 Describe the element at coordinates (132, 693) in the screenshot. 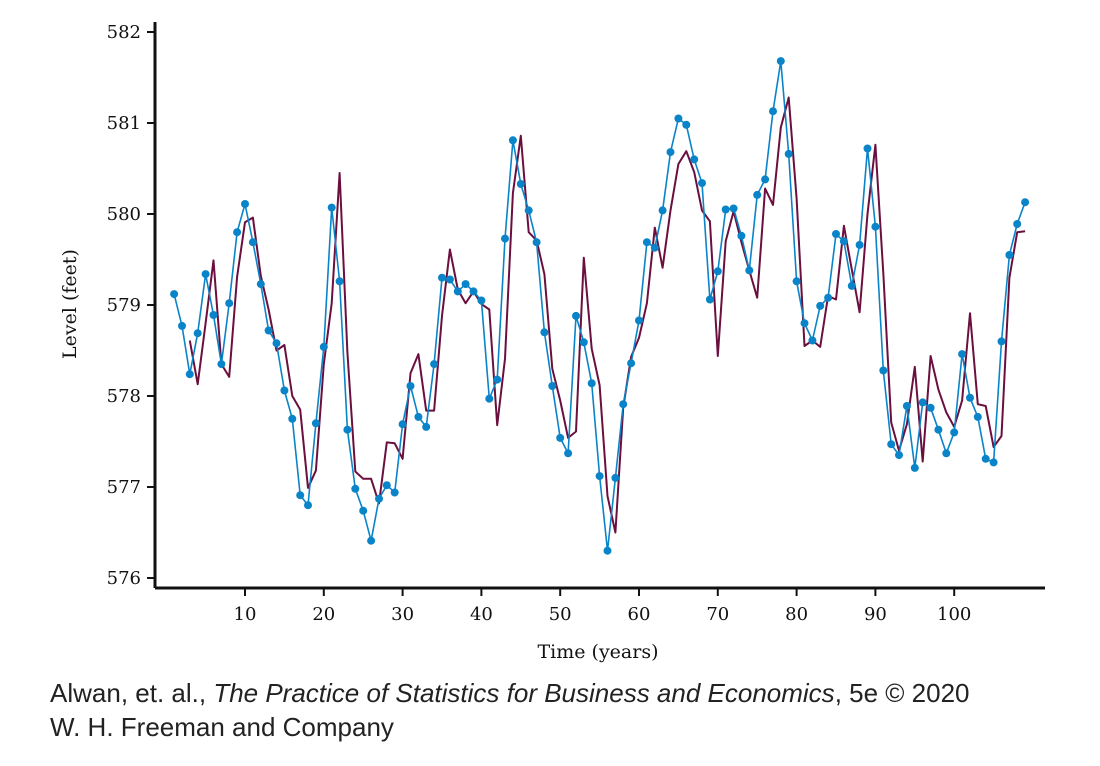

I see `credit-author: Alwan, et. al.,` at that location.